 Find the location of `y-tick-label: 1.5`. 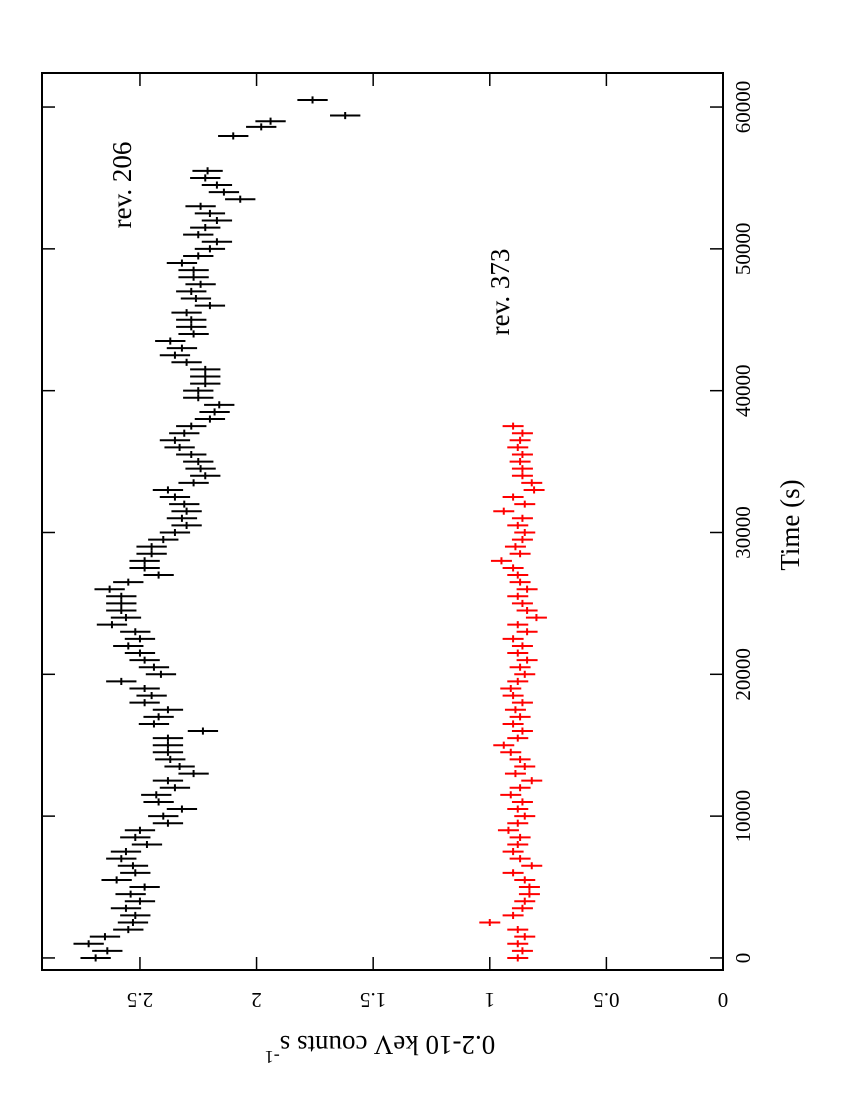

y-tick-label: 1.5 is located at coordinates (373, 1000).